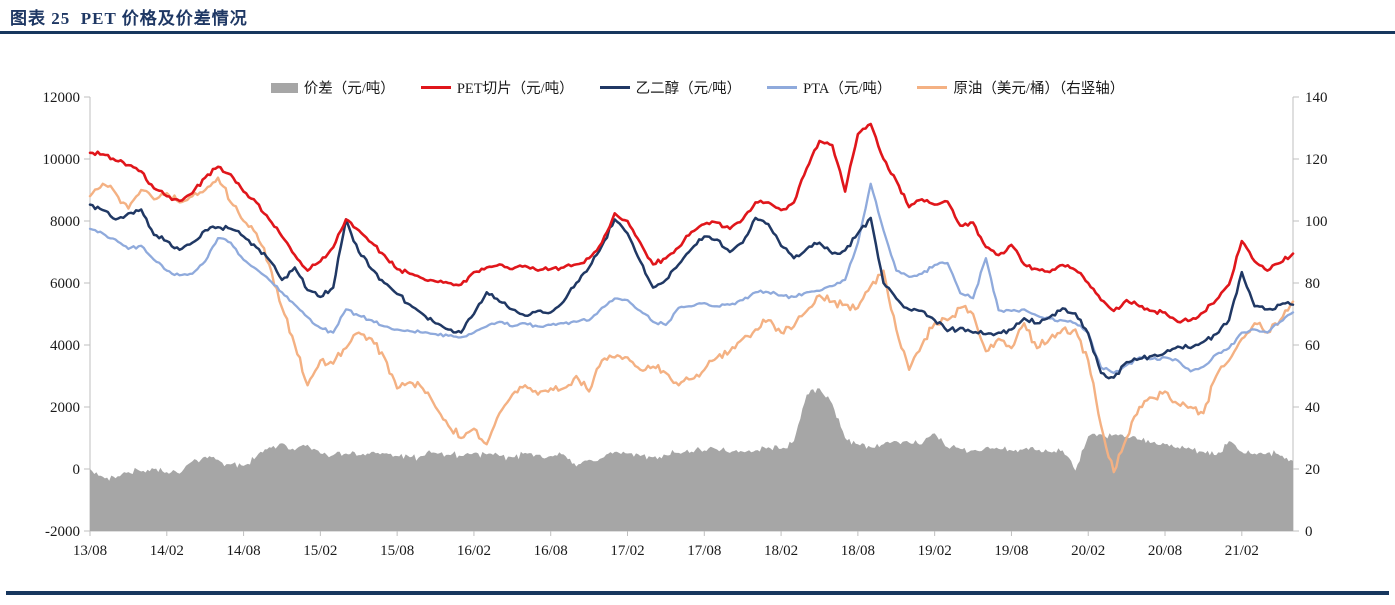  I want to click on x-tick-label: 18/08, so click(858, 551).